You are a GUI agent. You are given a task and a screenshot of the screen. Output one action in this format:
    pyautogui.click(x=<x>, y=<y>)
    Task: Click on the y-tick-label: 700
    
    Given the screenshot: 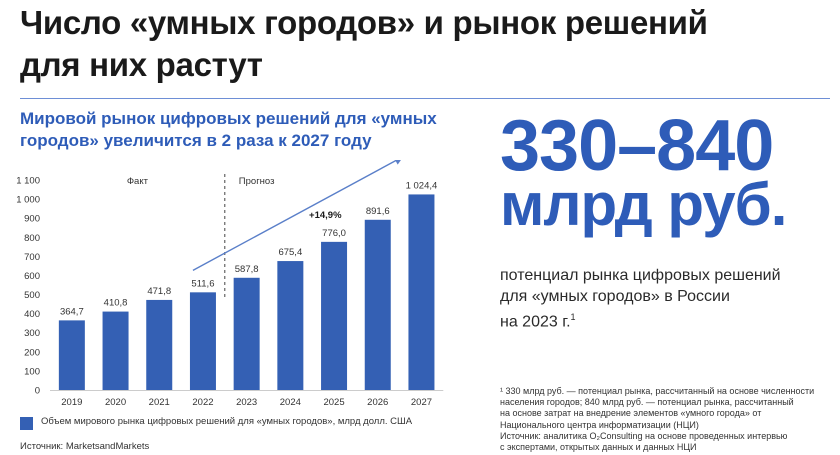 What is the action you would take?
    pyautogui.click(x=32, y=257)
    